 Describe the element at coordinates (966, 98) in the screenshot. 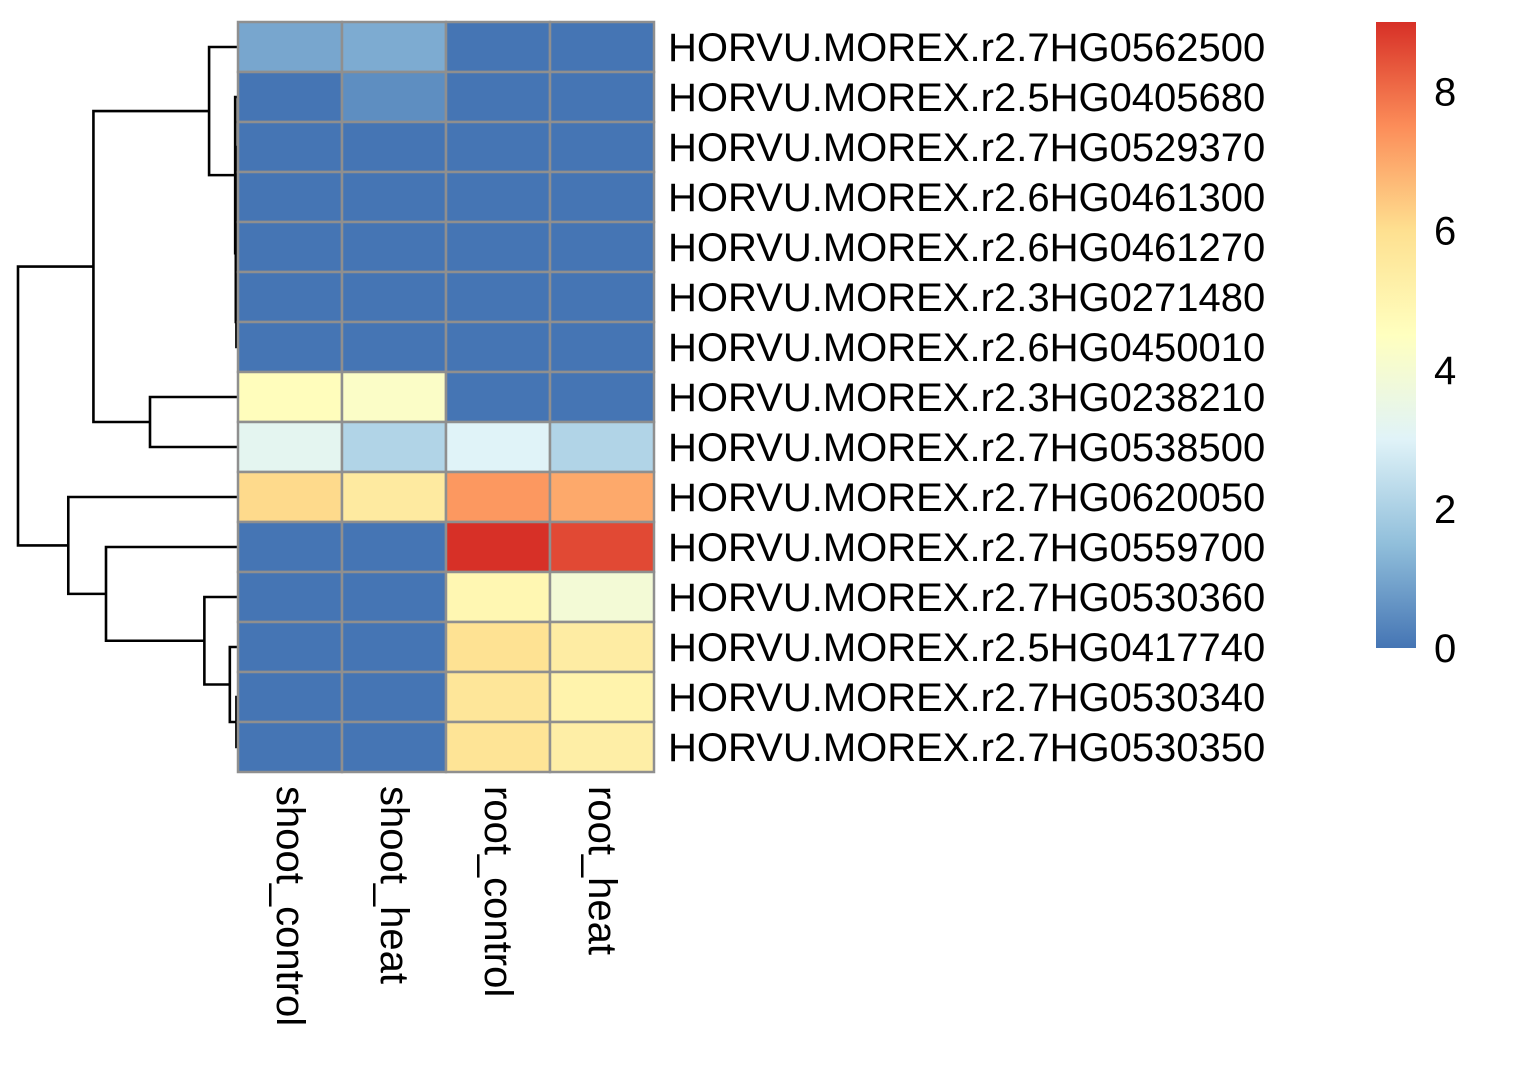

I see `row-label: HORVU.MOREX.r2.5HG0405680` at that location.